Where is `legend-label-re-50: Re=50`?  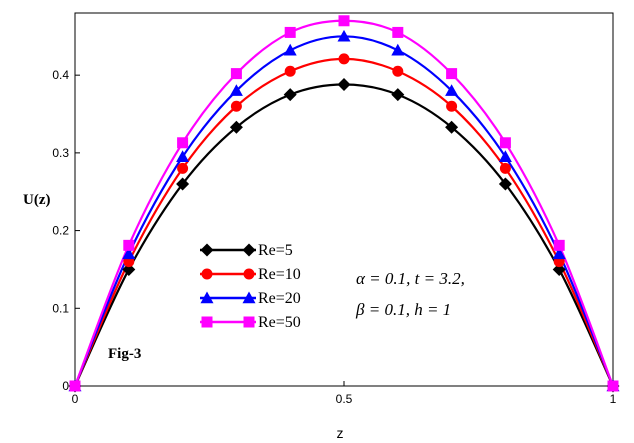 legend-label-re-50: Re=50 is located at coordinates (279, 322).